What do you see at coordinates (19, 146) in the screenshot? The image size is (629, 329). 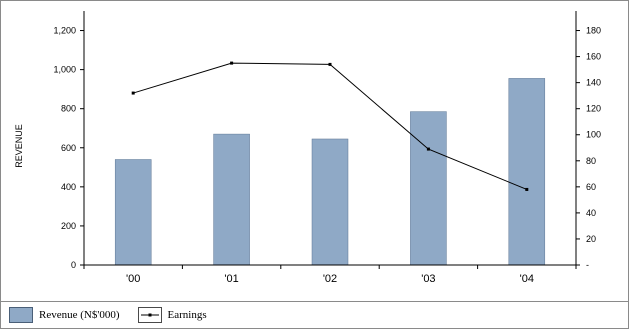 I see `y-axis-label: REVENUE` at bounding box center [19, 146].